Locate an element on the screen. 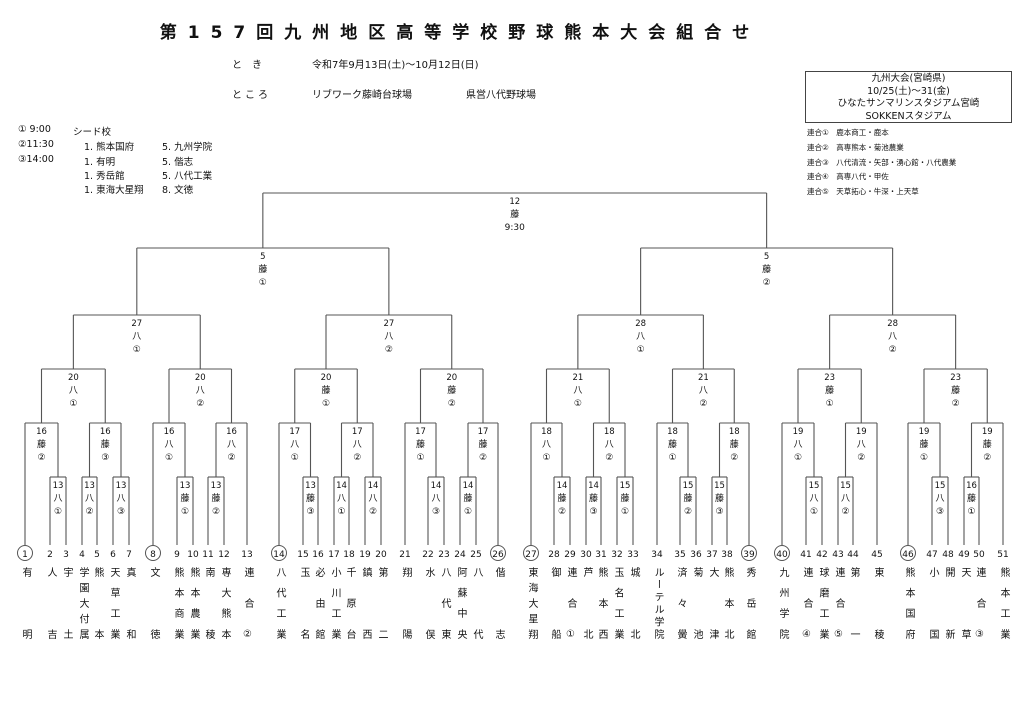 The image size is (1024, 724). team-number: 29 is located at coordinates (570, 555).